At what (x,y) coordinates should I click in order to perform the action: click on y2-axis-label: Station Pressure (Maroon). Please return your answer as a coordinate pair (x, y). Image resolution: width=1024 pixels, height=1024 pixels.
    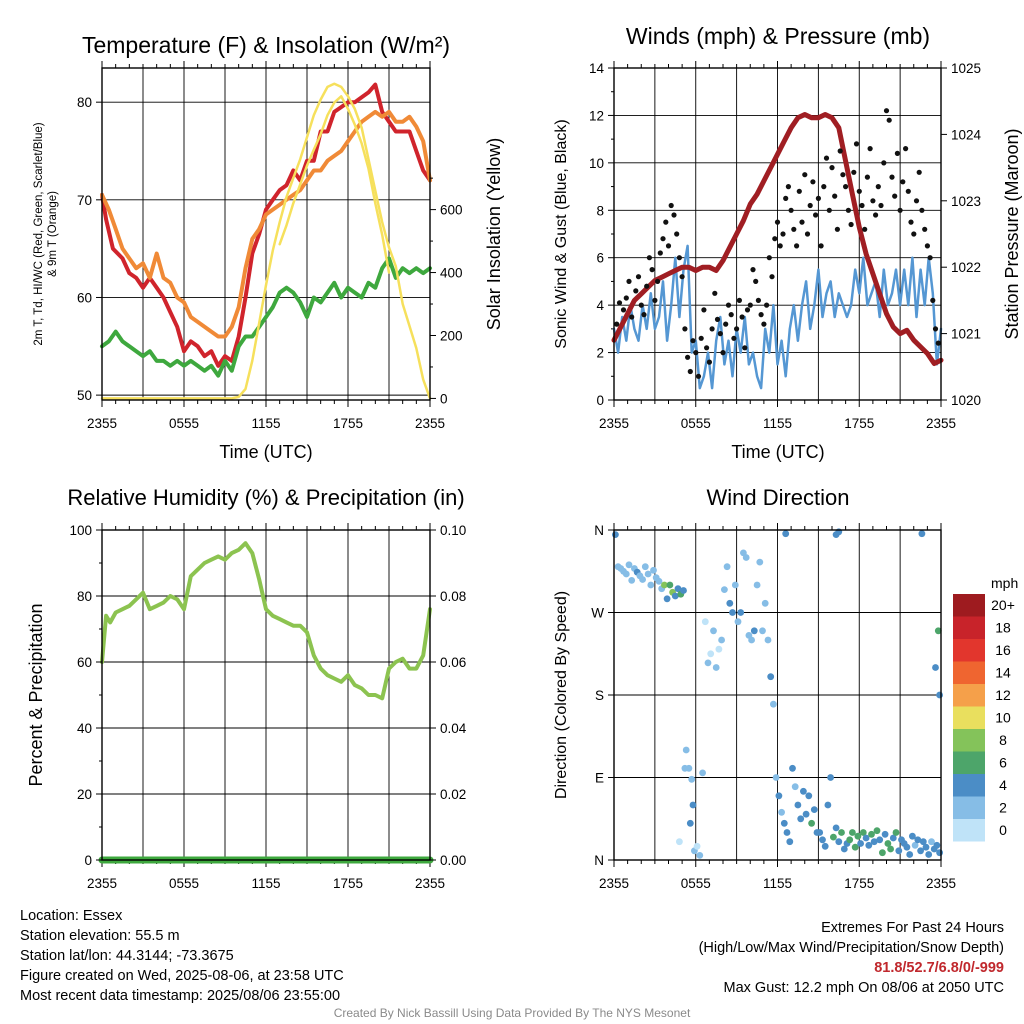
    Looking at the image, I should click on (1012, 233).